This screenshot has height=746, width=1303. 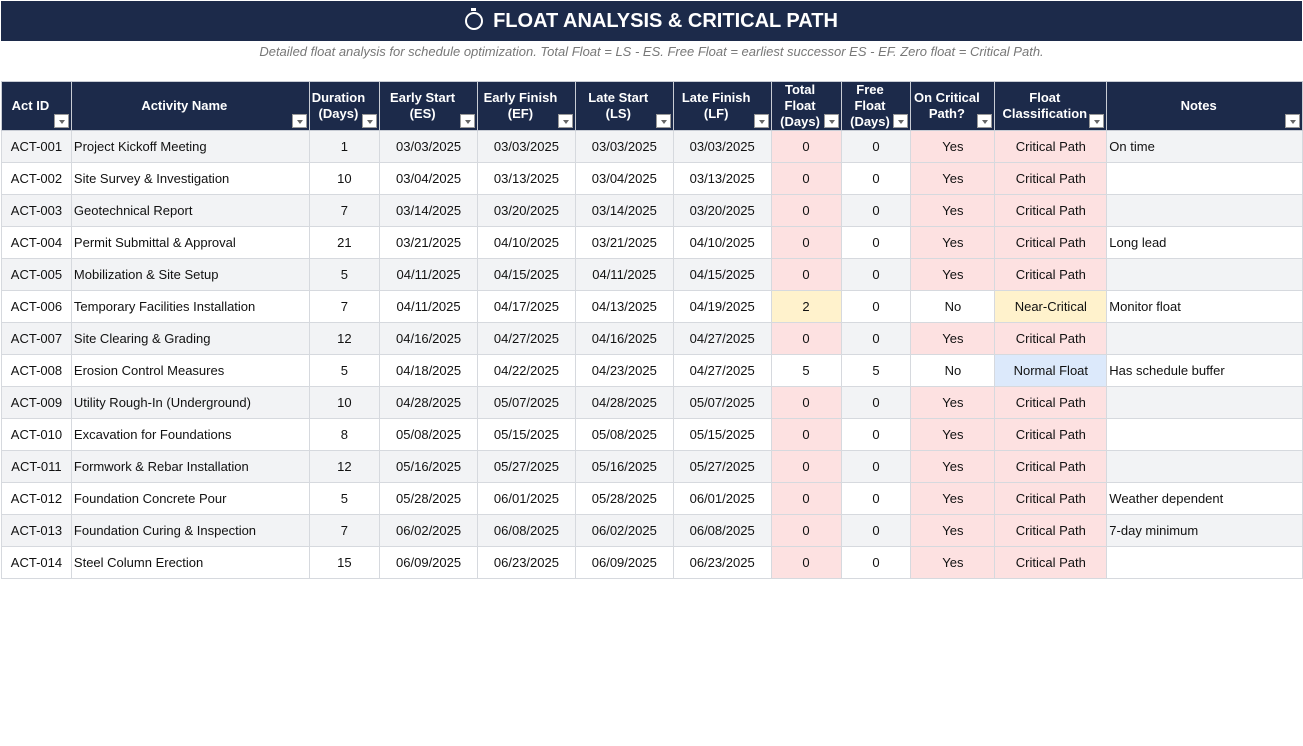 What do you see at coordinates (526, 402) in the screenshot?
I see `cell-early-finish: 05/07/2025` at bounding box center [526, 402].